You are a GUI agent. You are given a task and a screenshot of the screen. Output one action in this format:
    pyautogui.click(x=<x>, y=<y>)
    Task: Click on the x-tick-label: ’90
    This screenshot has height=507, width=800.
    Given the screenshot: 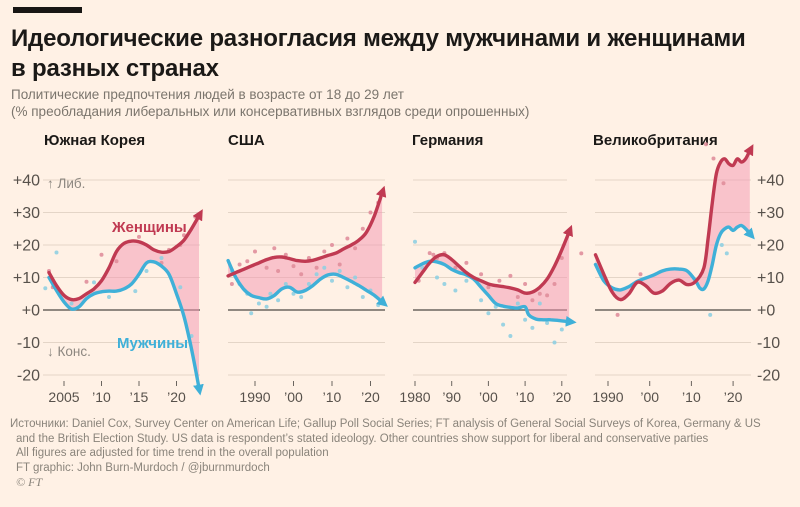 What is the action you would take?
    pyautogui.click(x=451, y=397)
    